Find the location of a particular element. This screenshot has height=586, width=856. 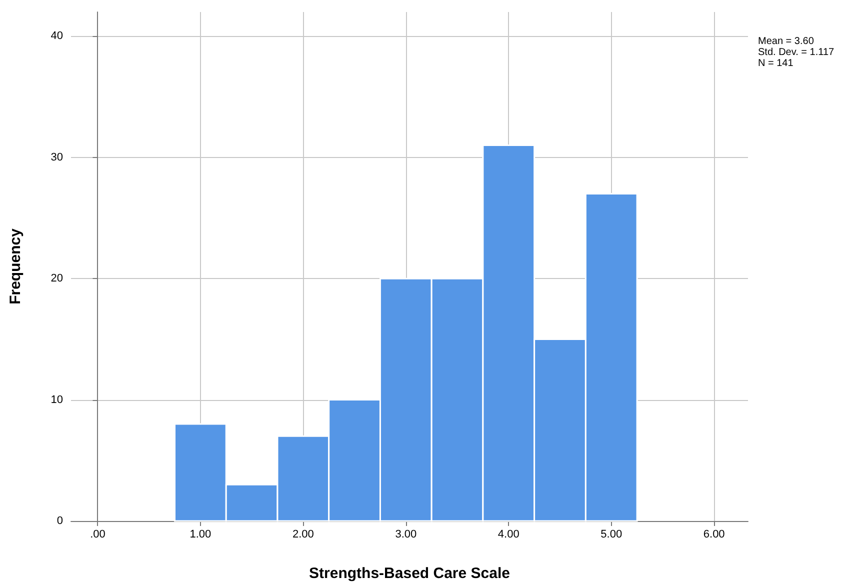

y-tick-label: 30 is located at coordinates (56, 157).